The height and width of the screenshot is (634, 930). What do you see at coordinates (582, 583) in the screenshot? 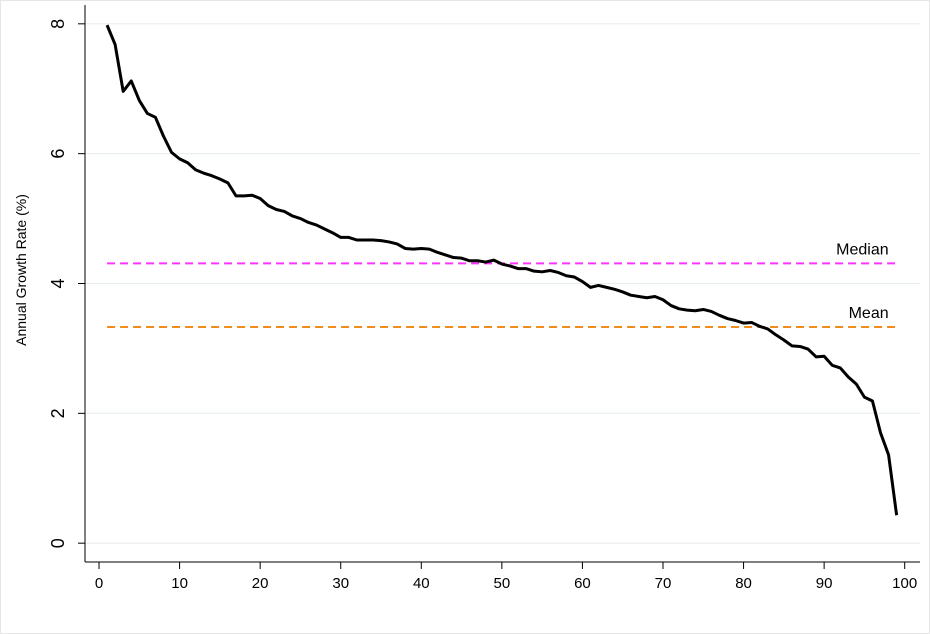
I see `x-tick-label: 60` at bounding box center [582, 583].